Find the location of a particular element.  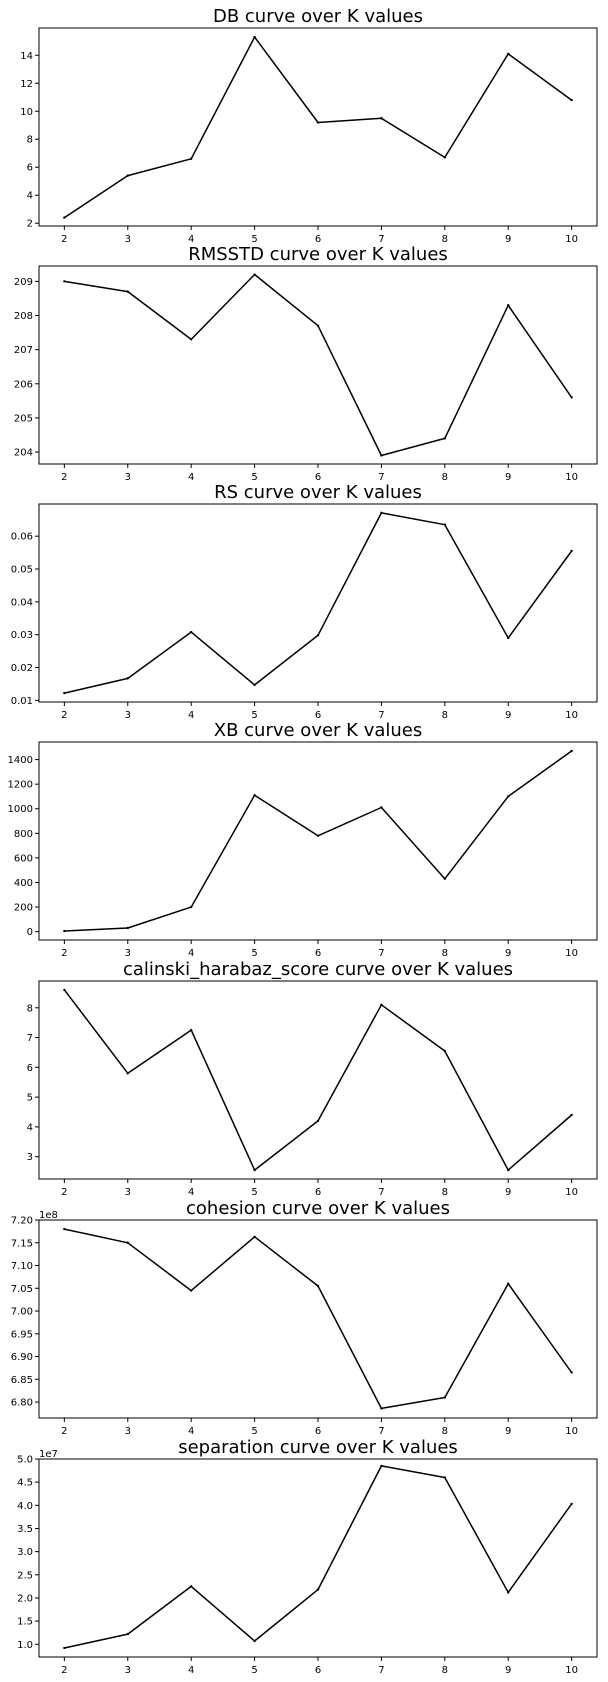

chart-title: RS curve over K values is located at coordinates (318, 492).